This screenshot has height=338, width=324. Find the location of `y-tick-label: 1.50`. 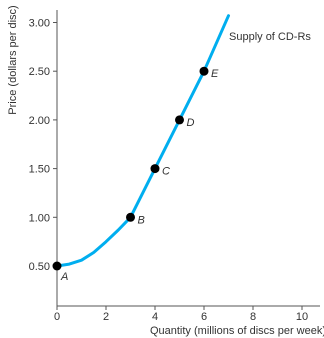

y-tick-label: 1.50 is located at coordinates (39, 170).